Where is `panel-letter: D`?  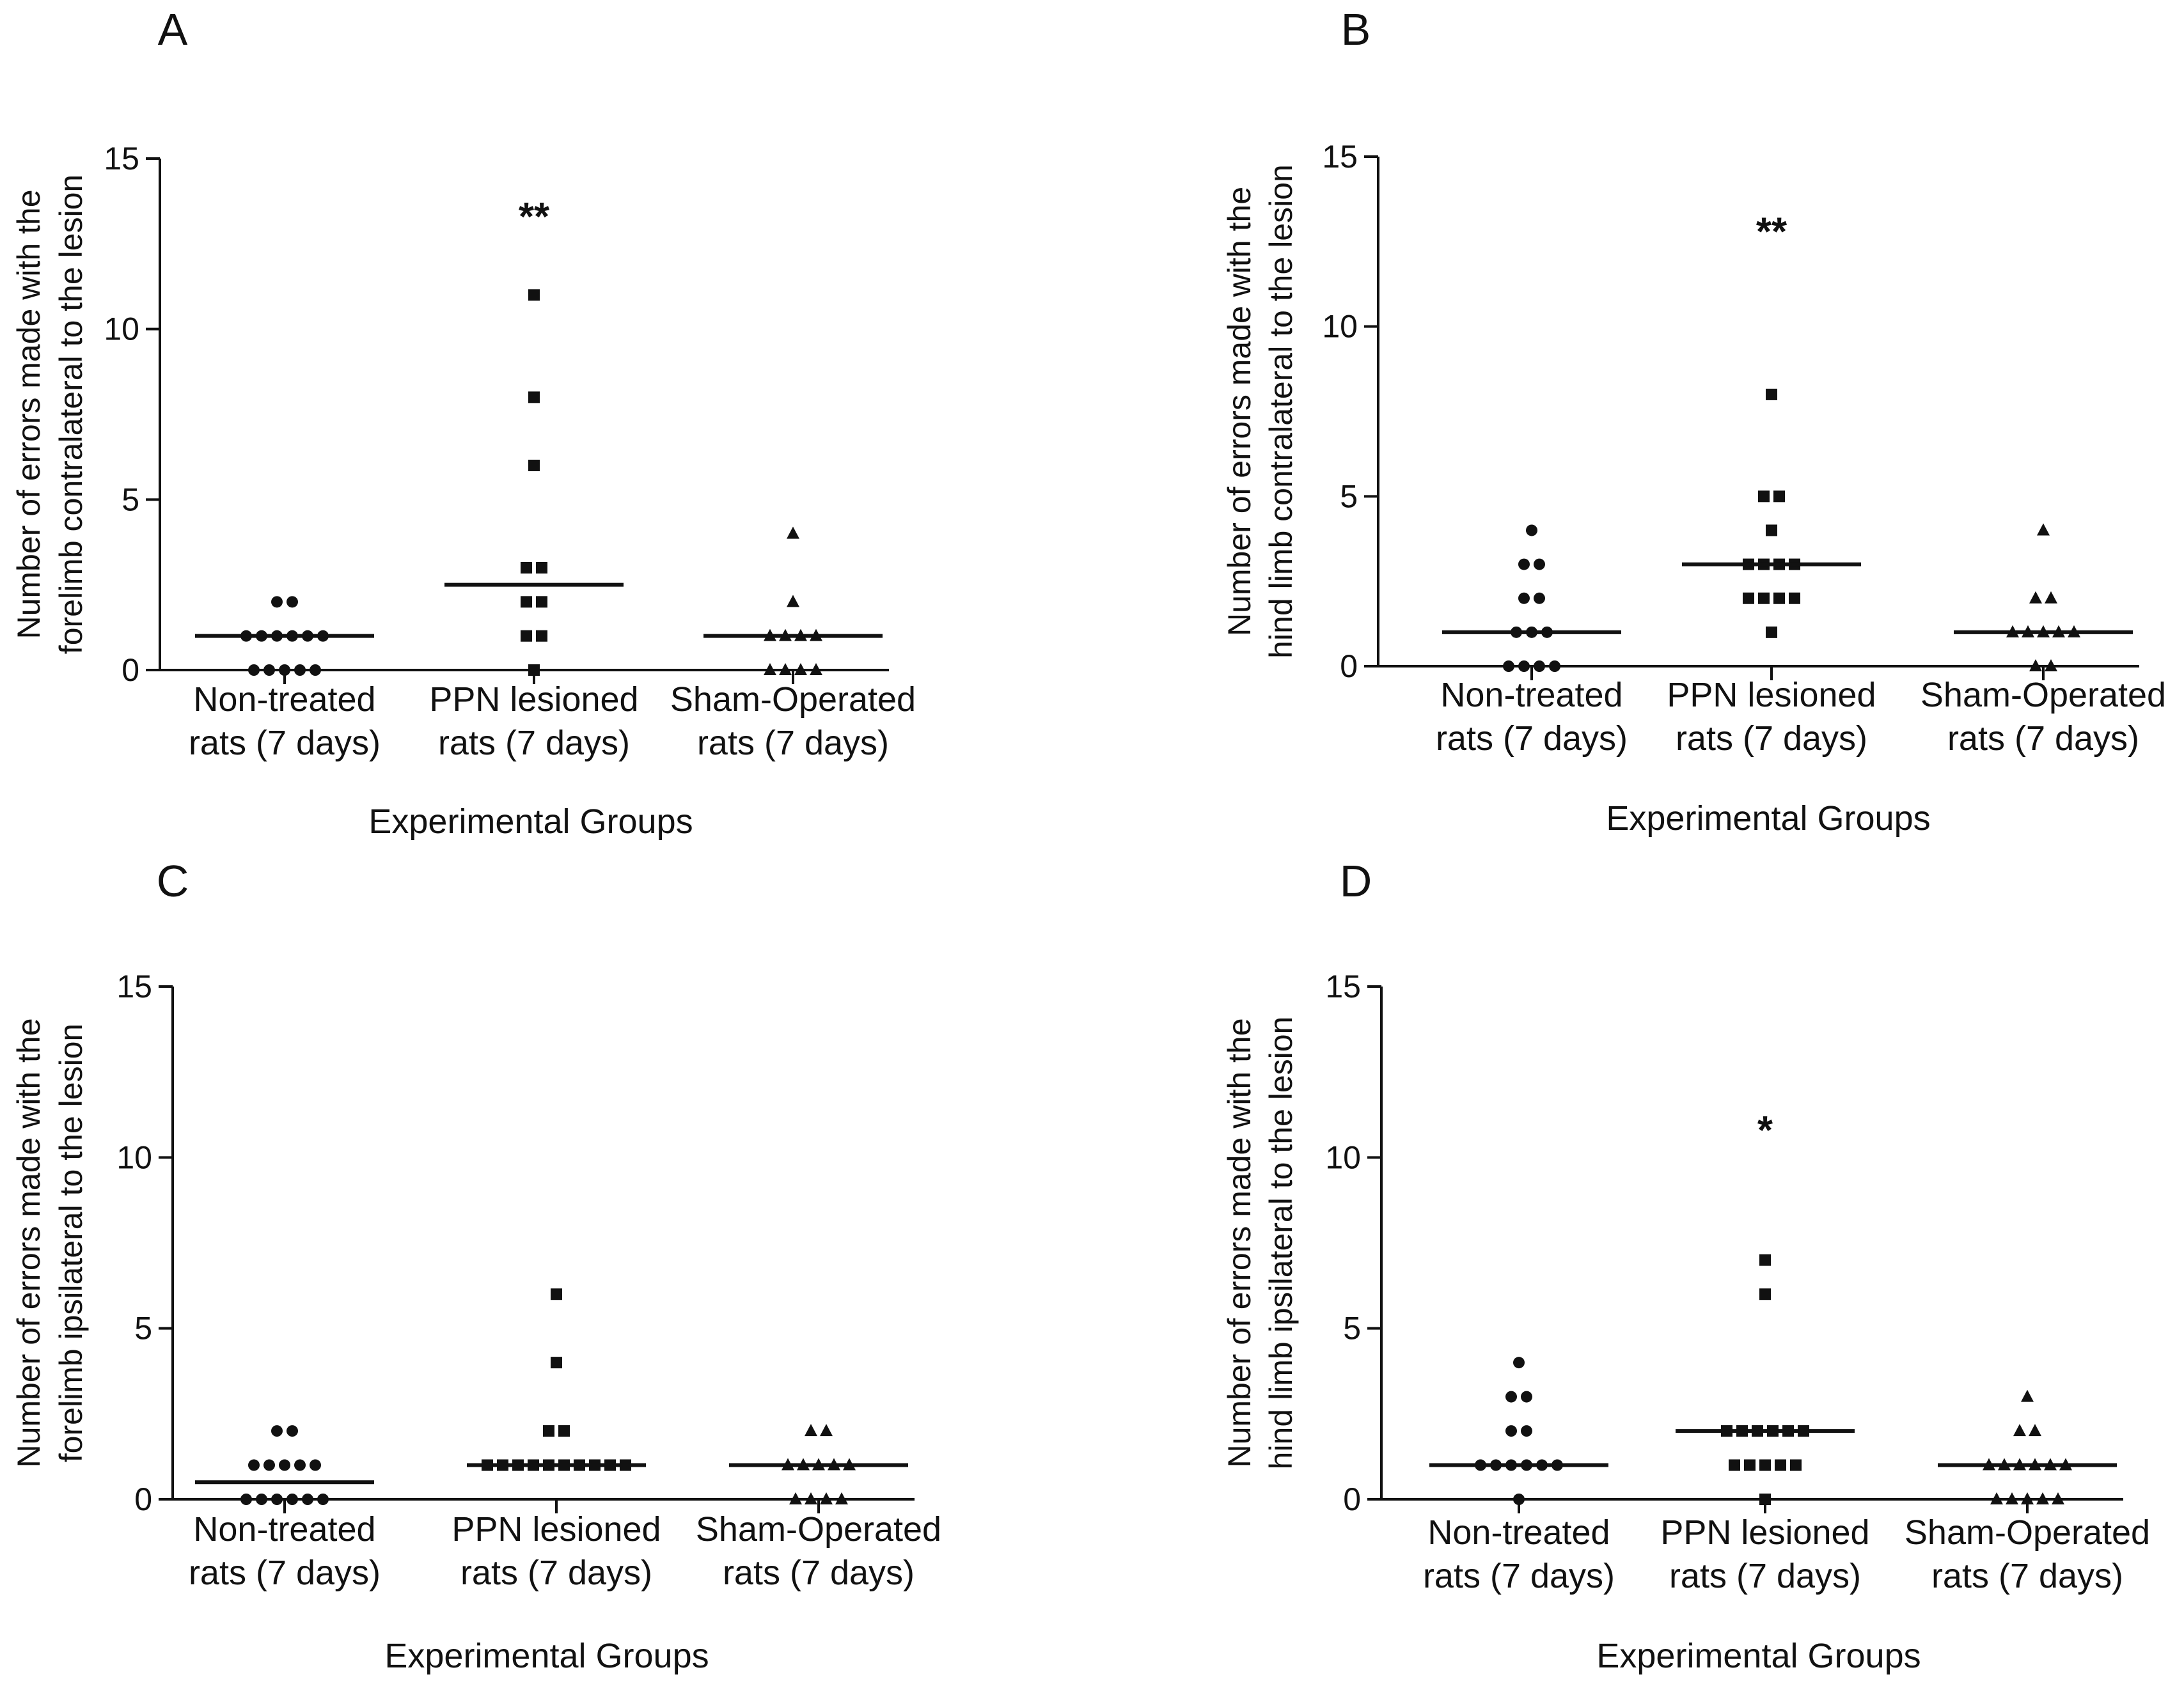
panel-letter: D is located at coordinates (1356, 881).